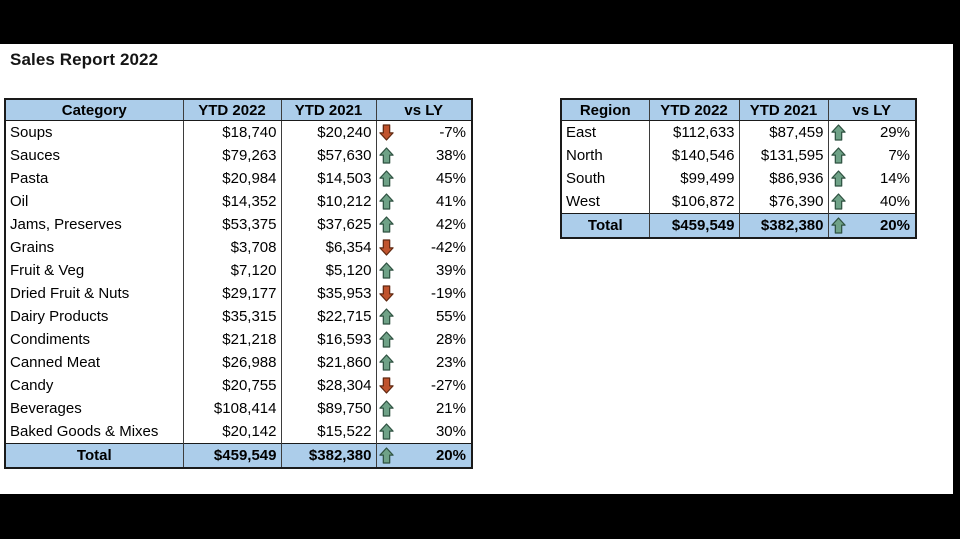 This screenshot has width=960, height=539. Describe the element at coordinates (328, 155) in the screenshot. I see `ytd-2021-cell: $57,630` at that location.